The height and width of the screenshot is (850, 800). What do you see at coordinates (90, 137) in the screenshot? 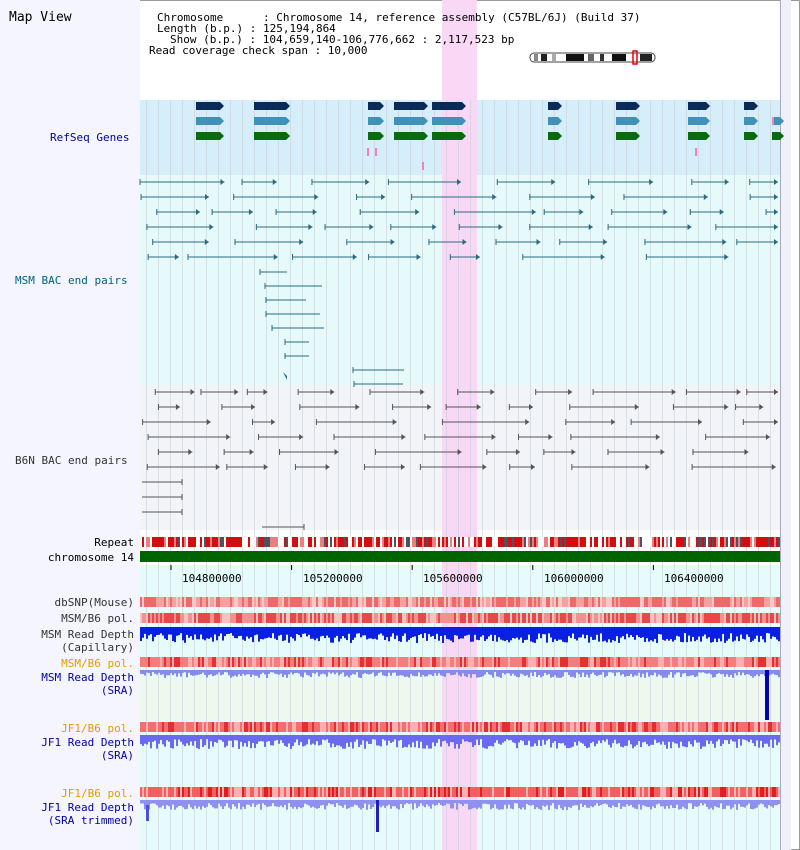
I see `refseq-genes-label: RefSeq Genes` at bounding box center [90, 137].